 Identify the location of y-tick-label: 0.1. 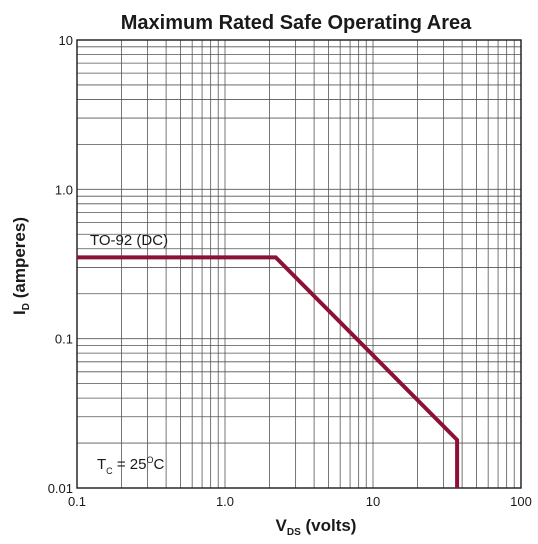
(64, 339).